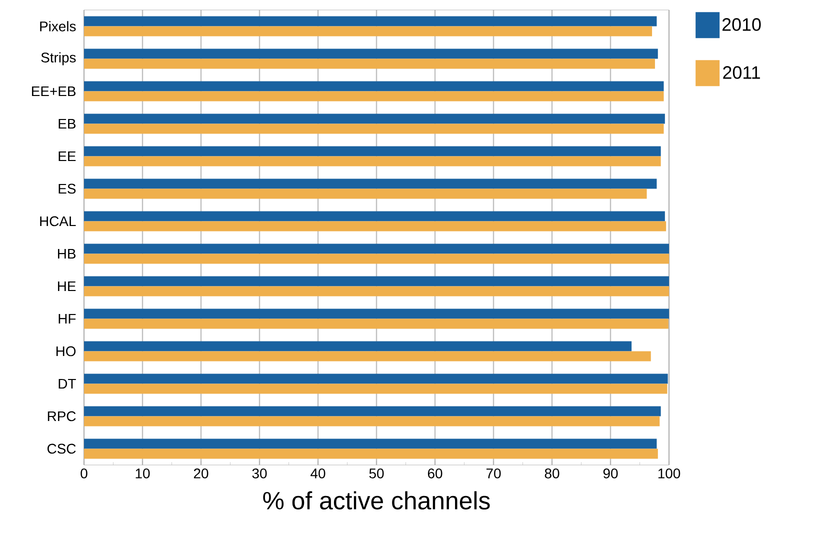  What do you see at coordinates (62, 416) in the screenshot?
I see `y-tick-label: RPC` at bounding box center [62, 416].